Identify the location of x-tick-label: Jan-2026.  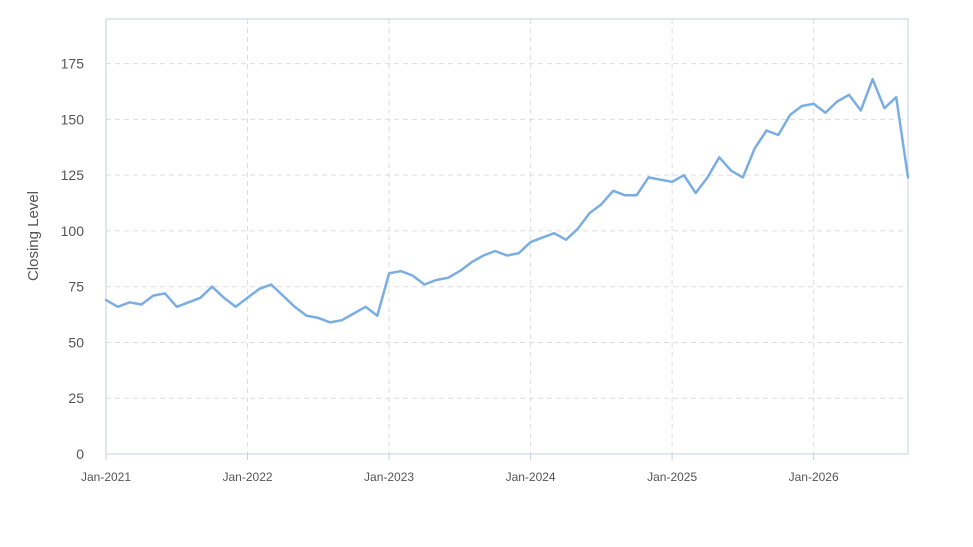
(814, 477).